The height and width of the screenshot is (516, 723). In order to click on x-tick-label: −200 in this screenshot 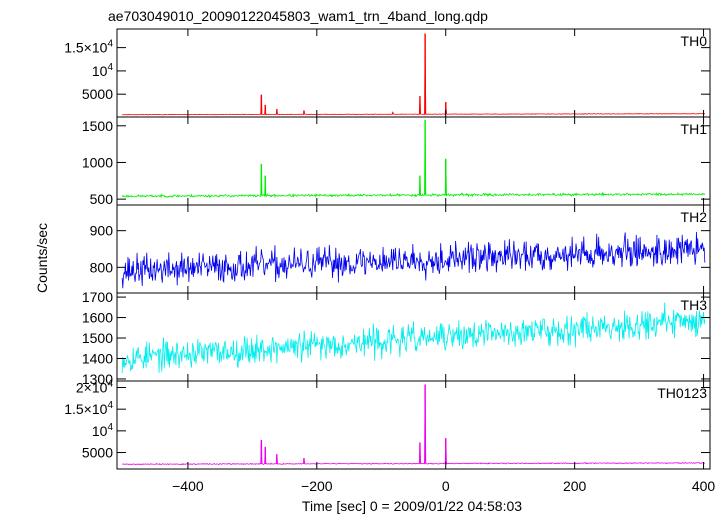, I will do `click(317, 486)`.